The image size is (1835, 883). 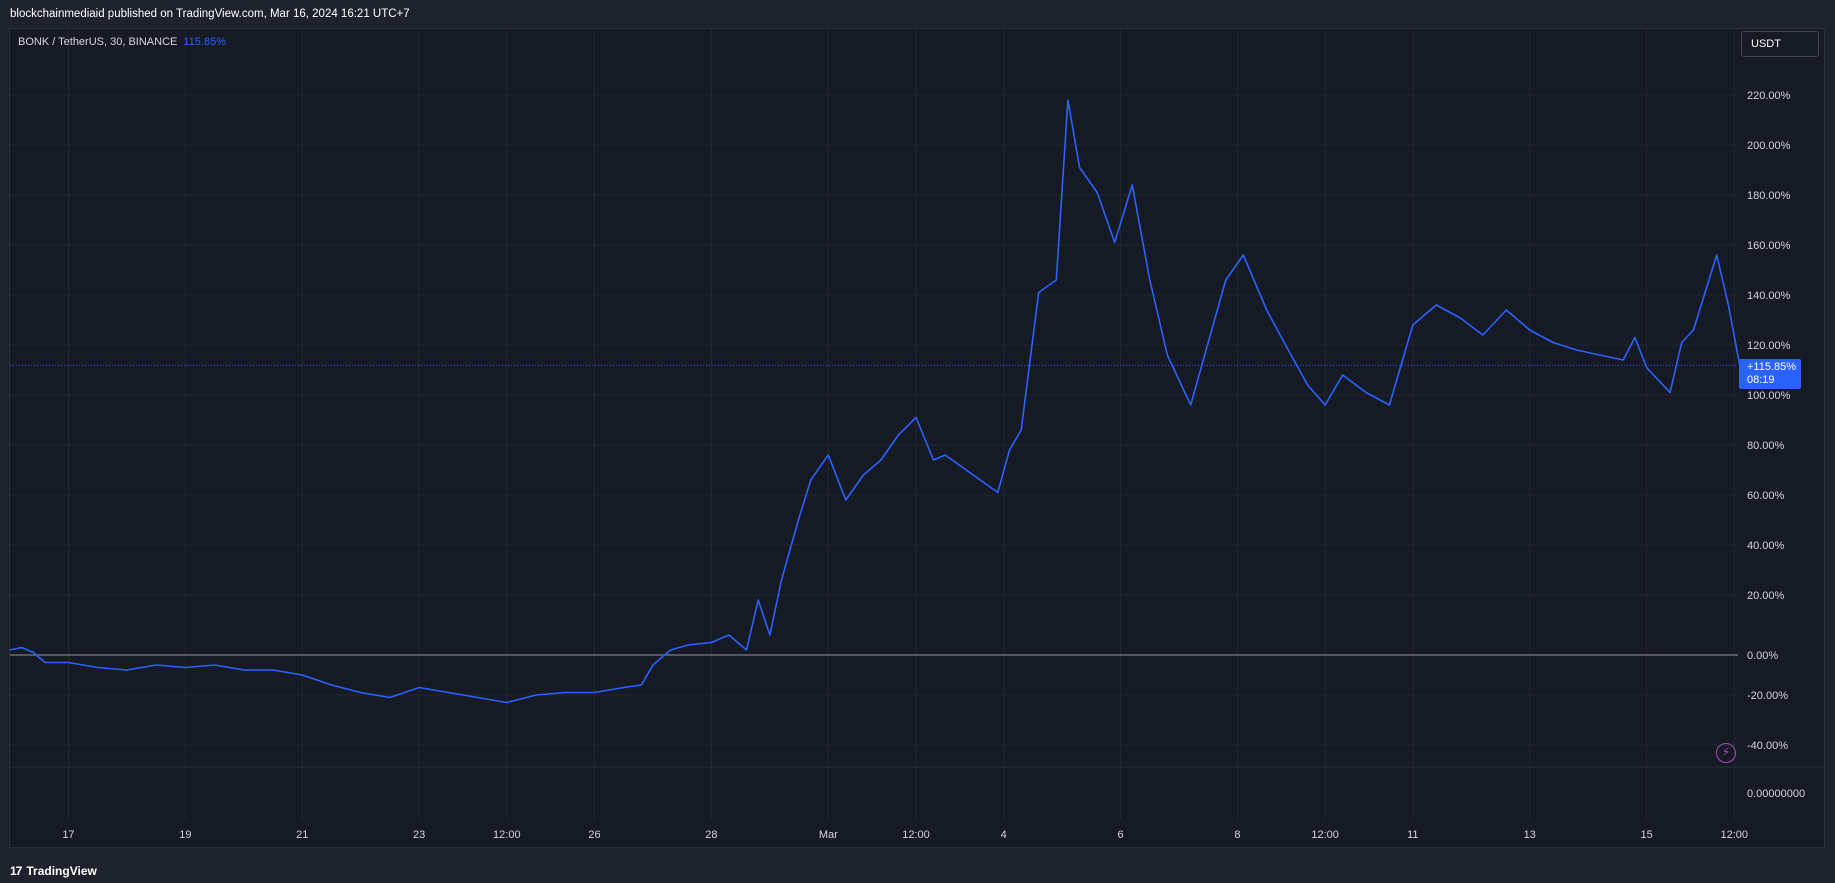 I want to click on x-axis-tick-label: 11, so click(x=1412, y=835).